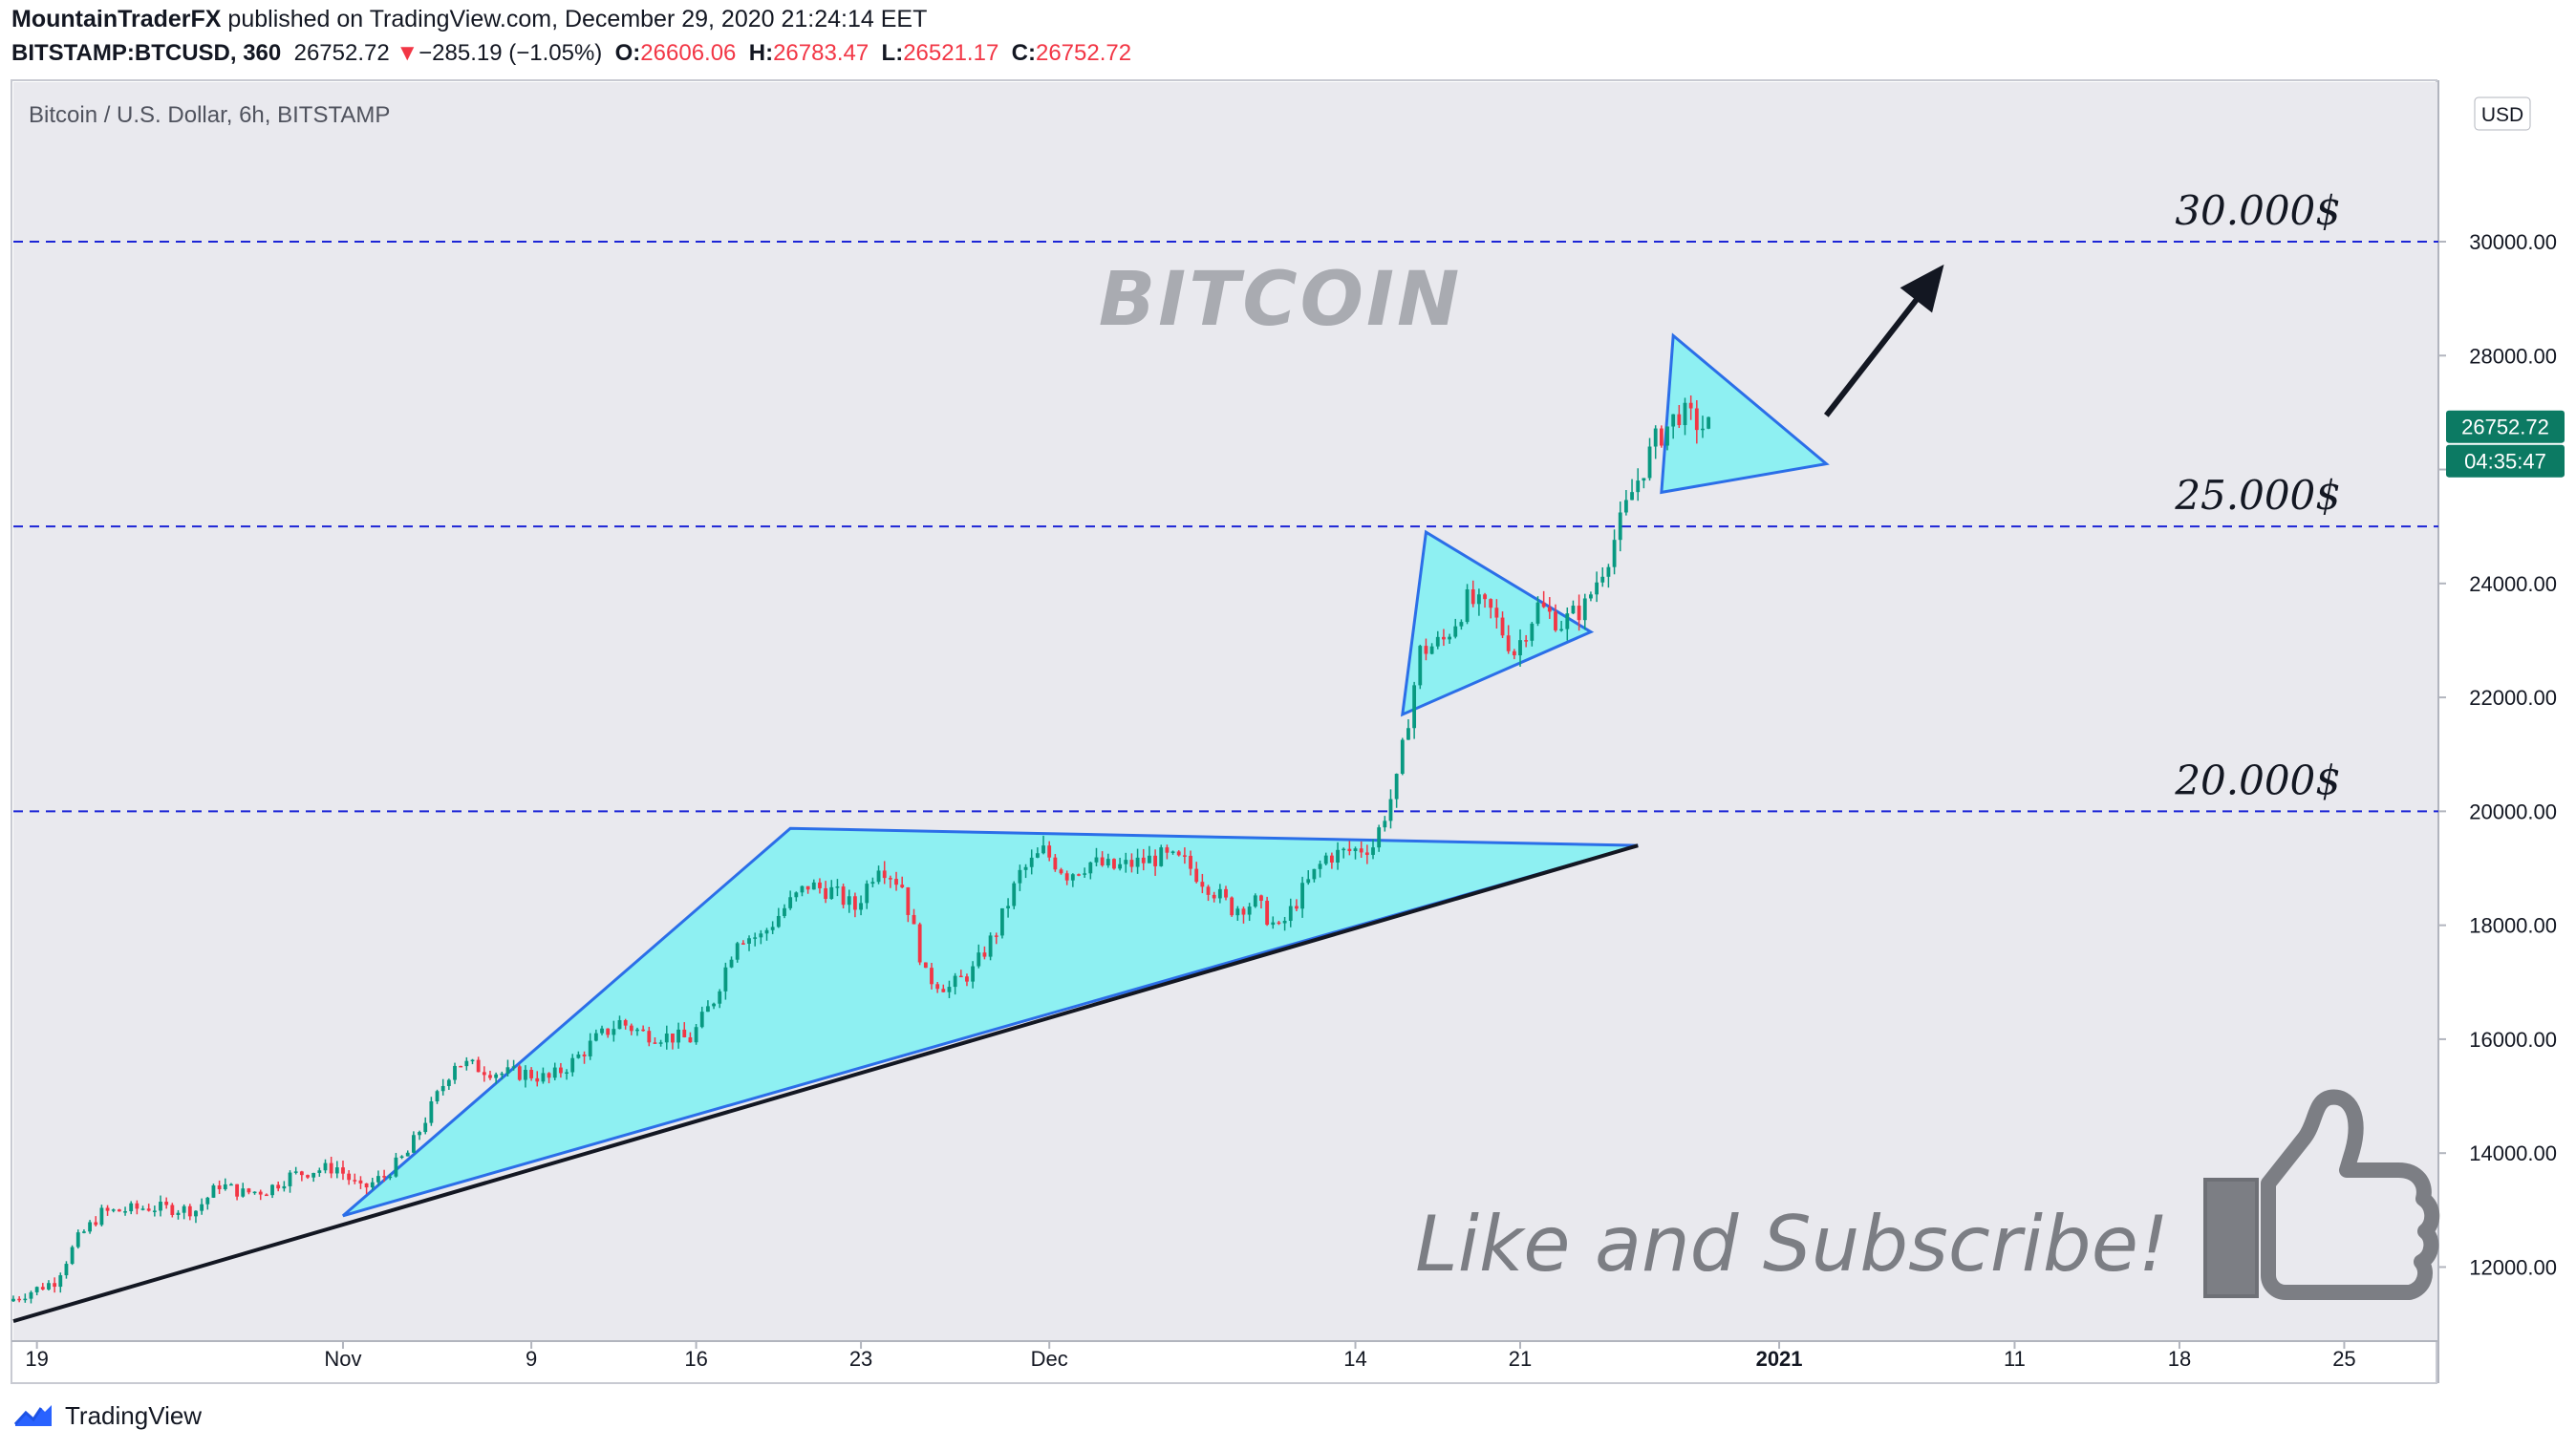 The image size is (2576, 1450). Describe the element at coordinates (2502, 113) in the screenshot. I see `currency-badge: USD` at that location.